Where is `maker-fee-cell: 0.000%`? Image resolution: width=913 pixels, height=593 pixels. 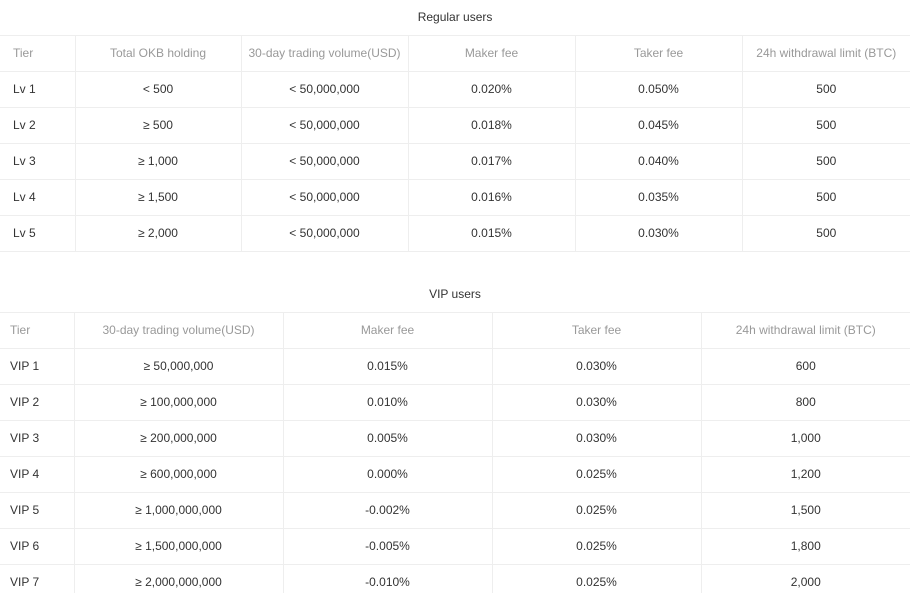
maker-fee-cell: 0.000% is located at coordinates (387, 474).